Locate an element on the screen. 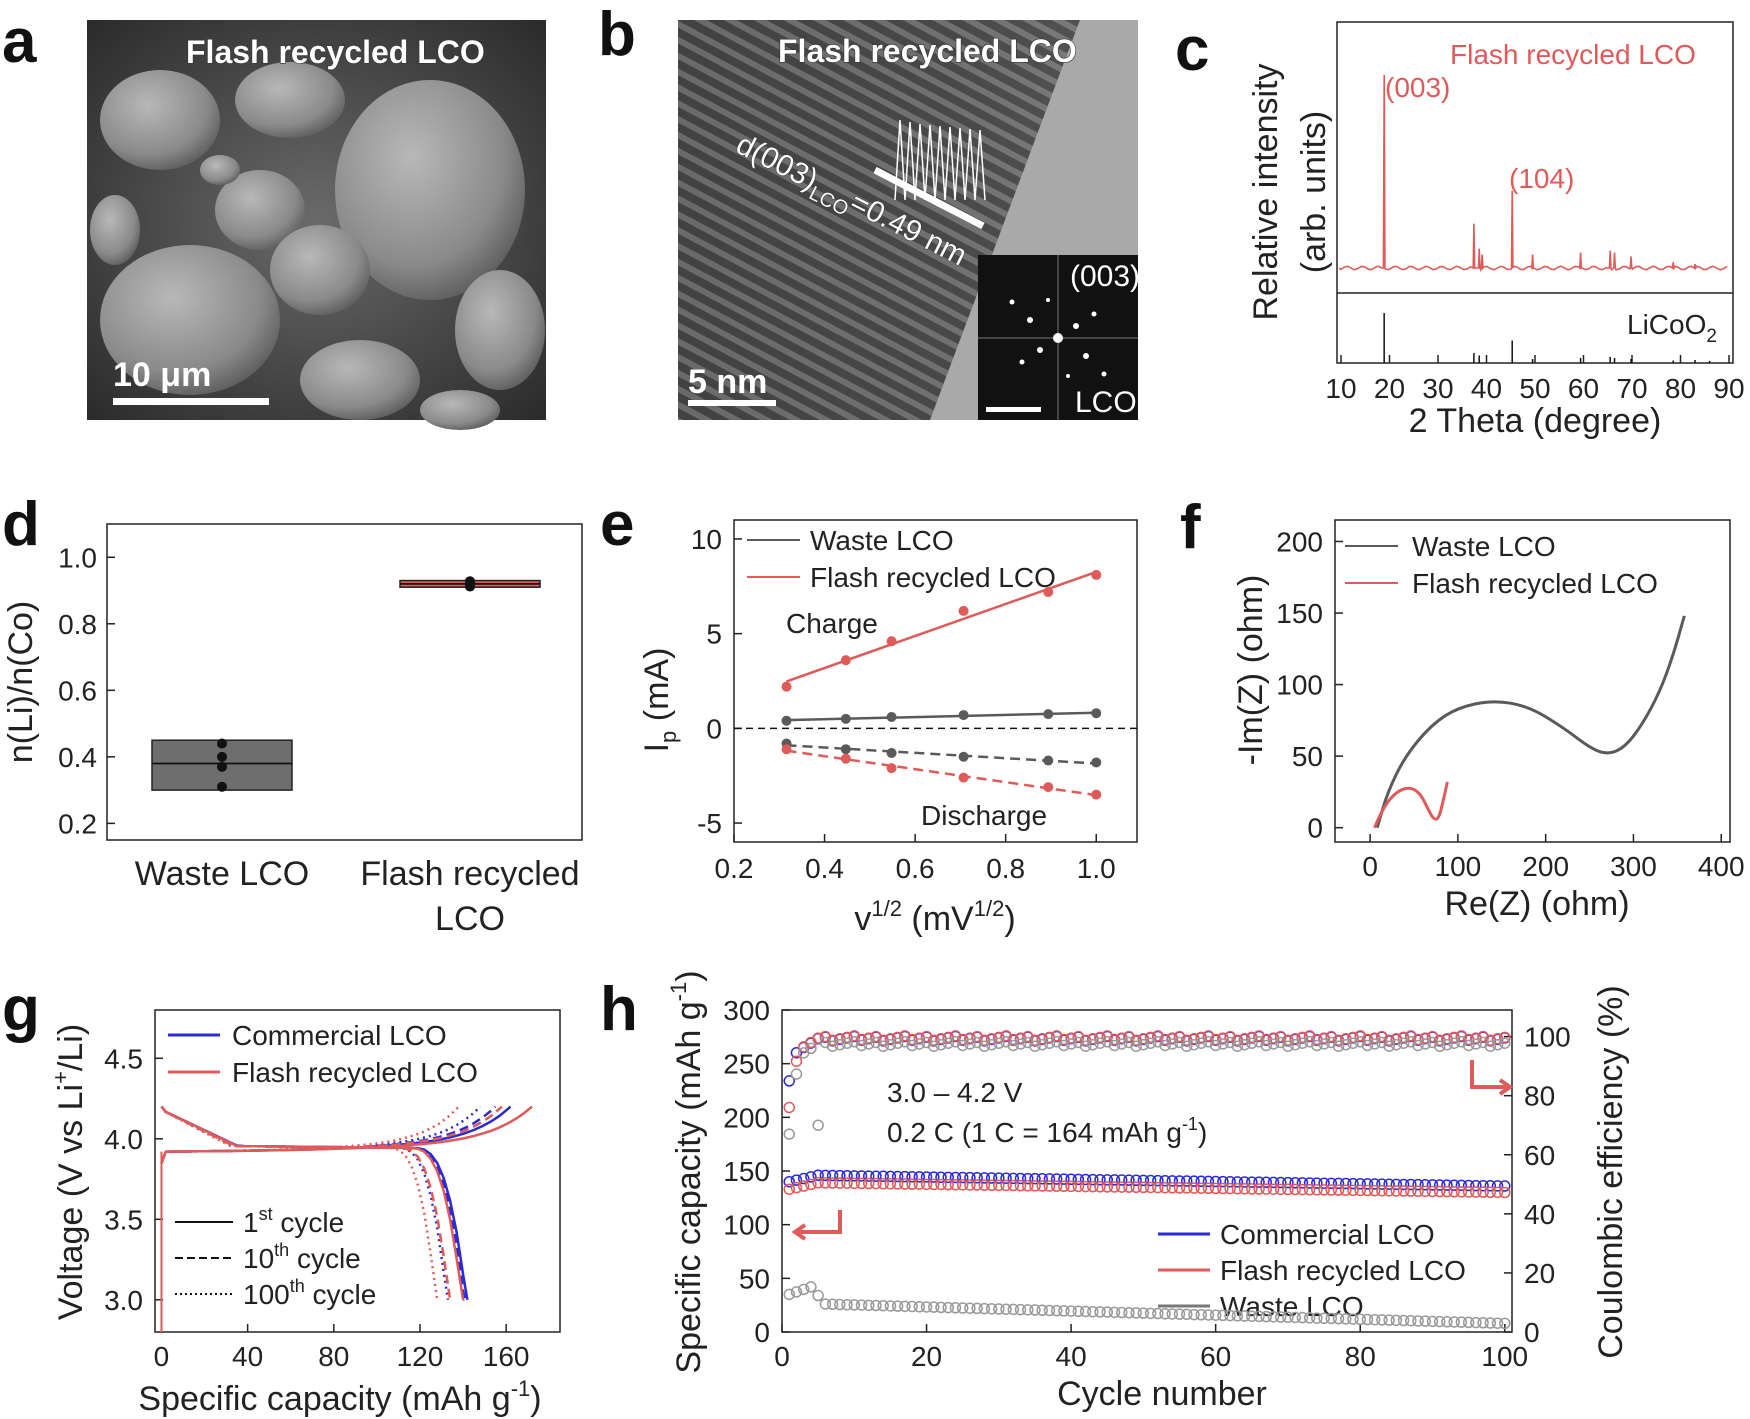  box-frame is located at coordinates (344, 682).